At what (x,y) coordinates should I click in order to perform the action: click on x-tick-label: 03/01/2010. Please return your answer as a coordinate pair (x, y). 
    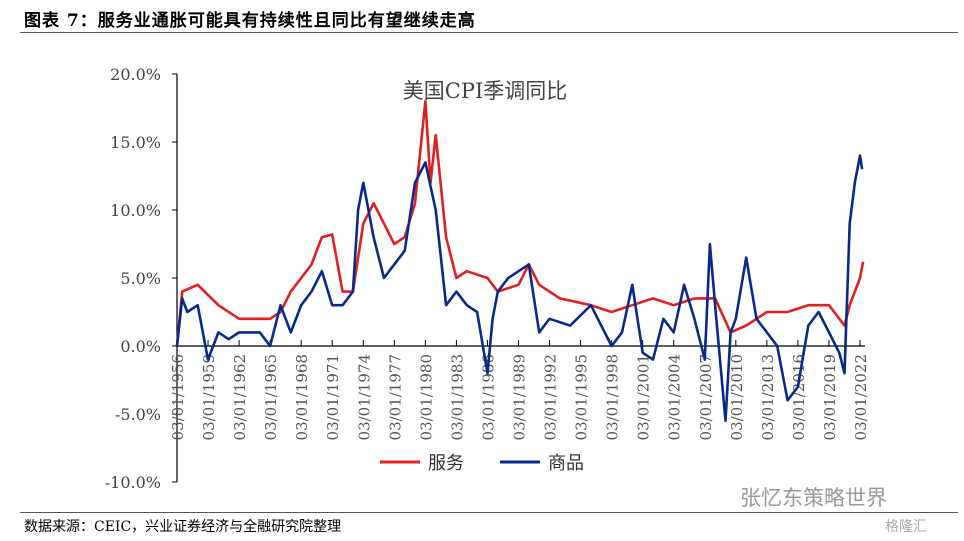
    Looking at the image, I should click on (737, 397).